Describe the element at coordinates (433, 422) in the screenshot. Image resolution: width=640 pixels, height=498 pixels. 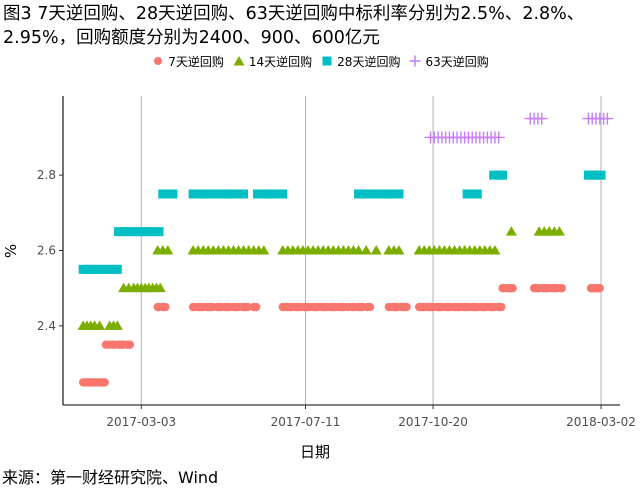
I see `x-tick-label: 2017-10-20` at that location.